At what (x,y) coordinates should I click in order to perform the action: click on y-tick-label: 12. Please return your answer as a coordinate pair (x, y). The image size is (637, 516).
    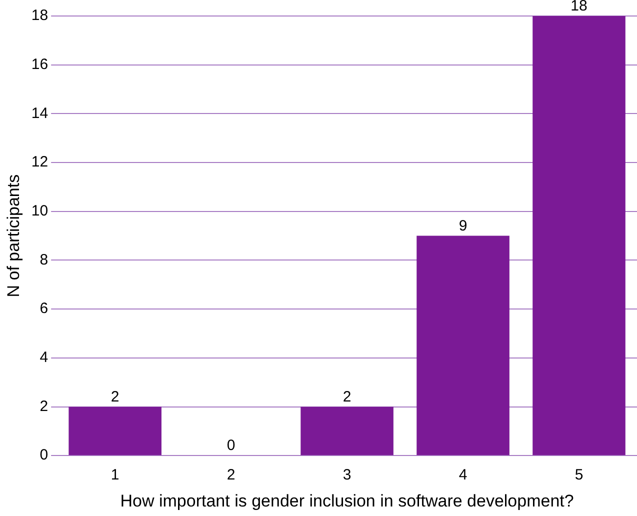
    Looking at the image, I should click on (39, 162).